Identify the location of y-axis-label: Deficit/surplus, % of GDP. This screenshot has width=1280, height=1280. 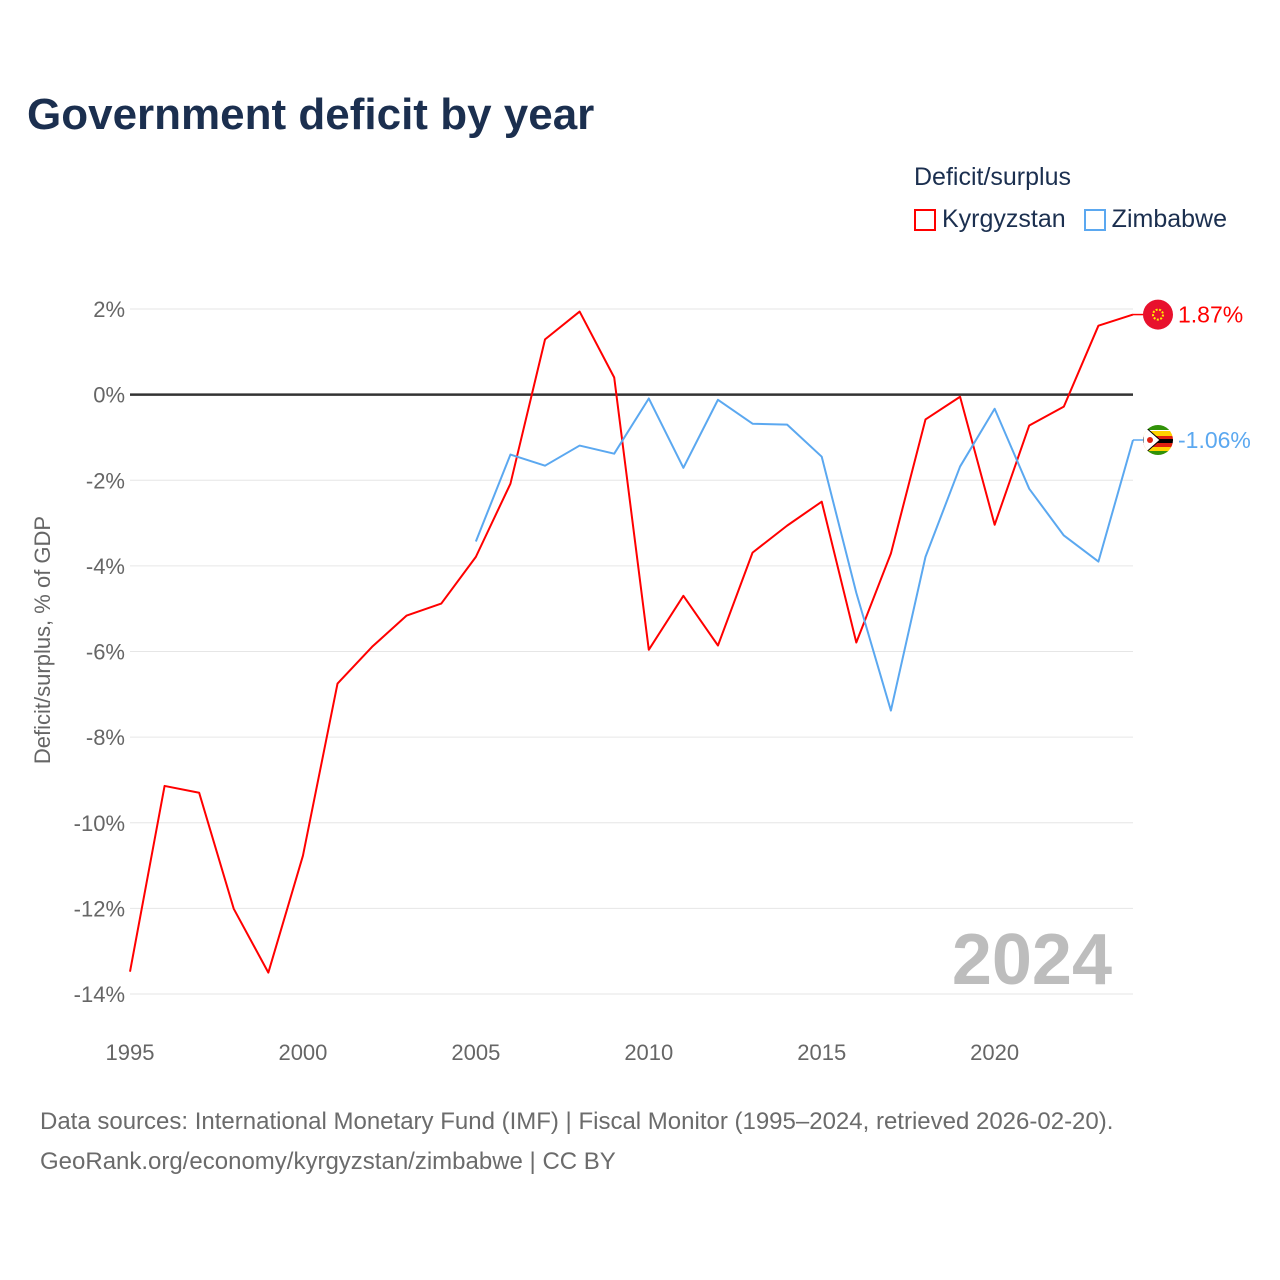
(42, 640).